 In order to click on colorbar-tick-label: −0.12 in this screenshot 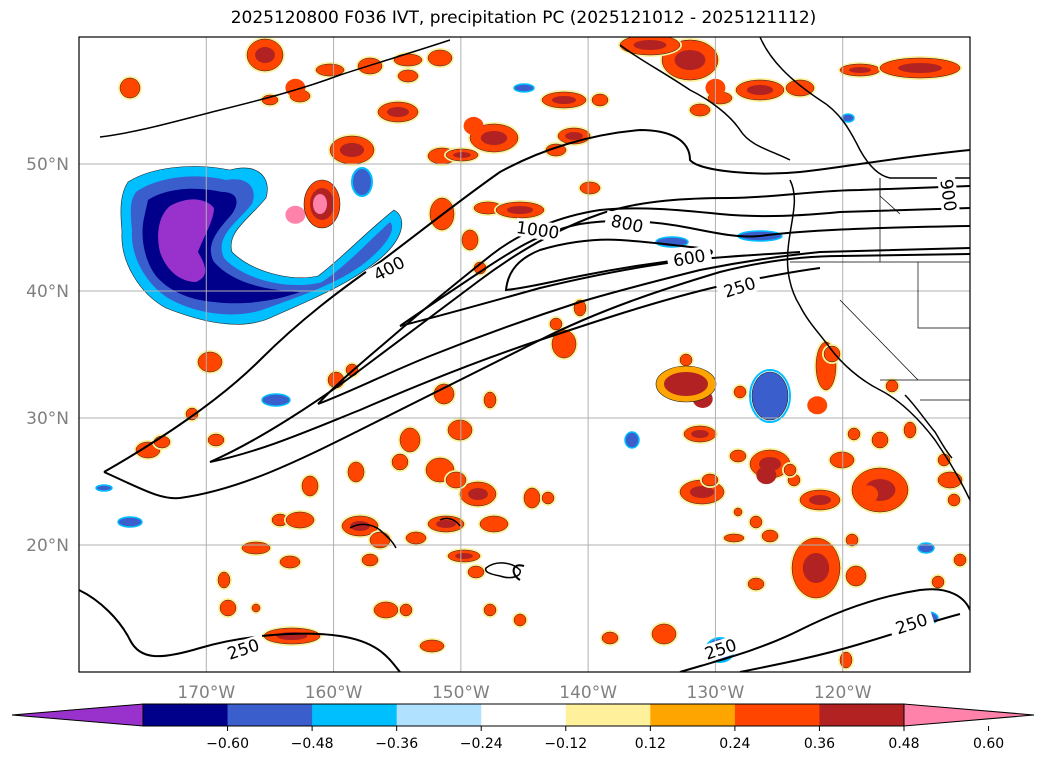, I will do `click(565, 744)`.